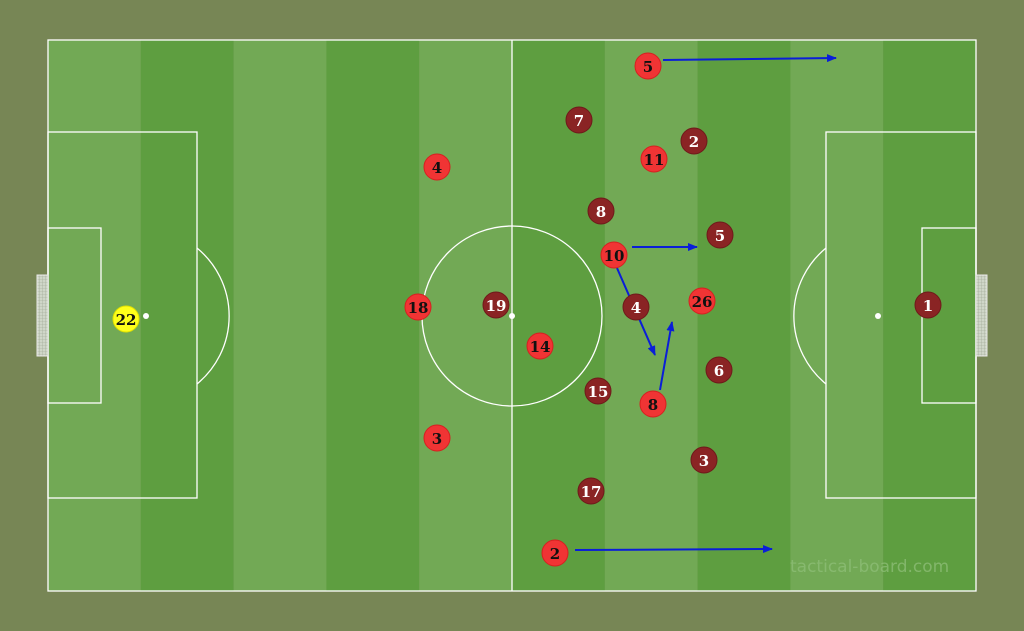 Image resolution: width=1024 pixels, height=631 pixels. What do you see at coordinates (42, 315) in the screenshot?
I see `left-goal-net` at bounding box center [42, 315].